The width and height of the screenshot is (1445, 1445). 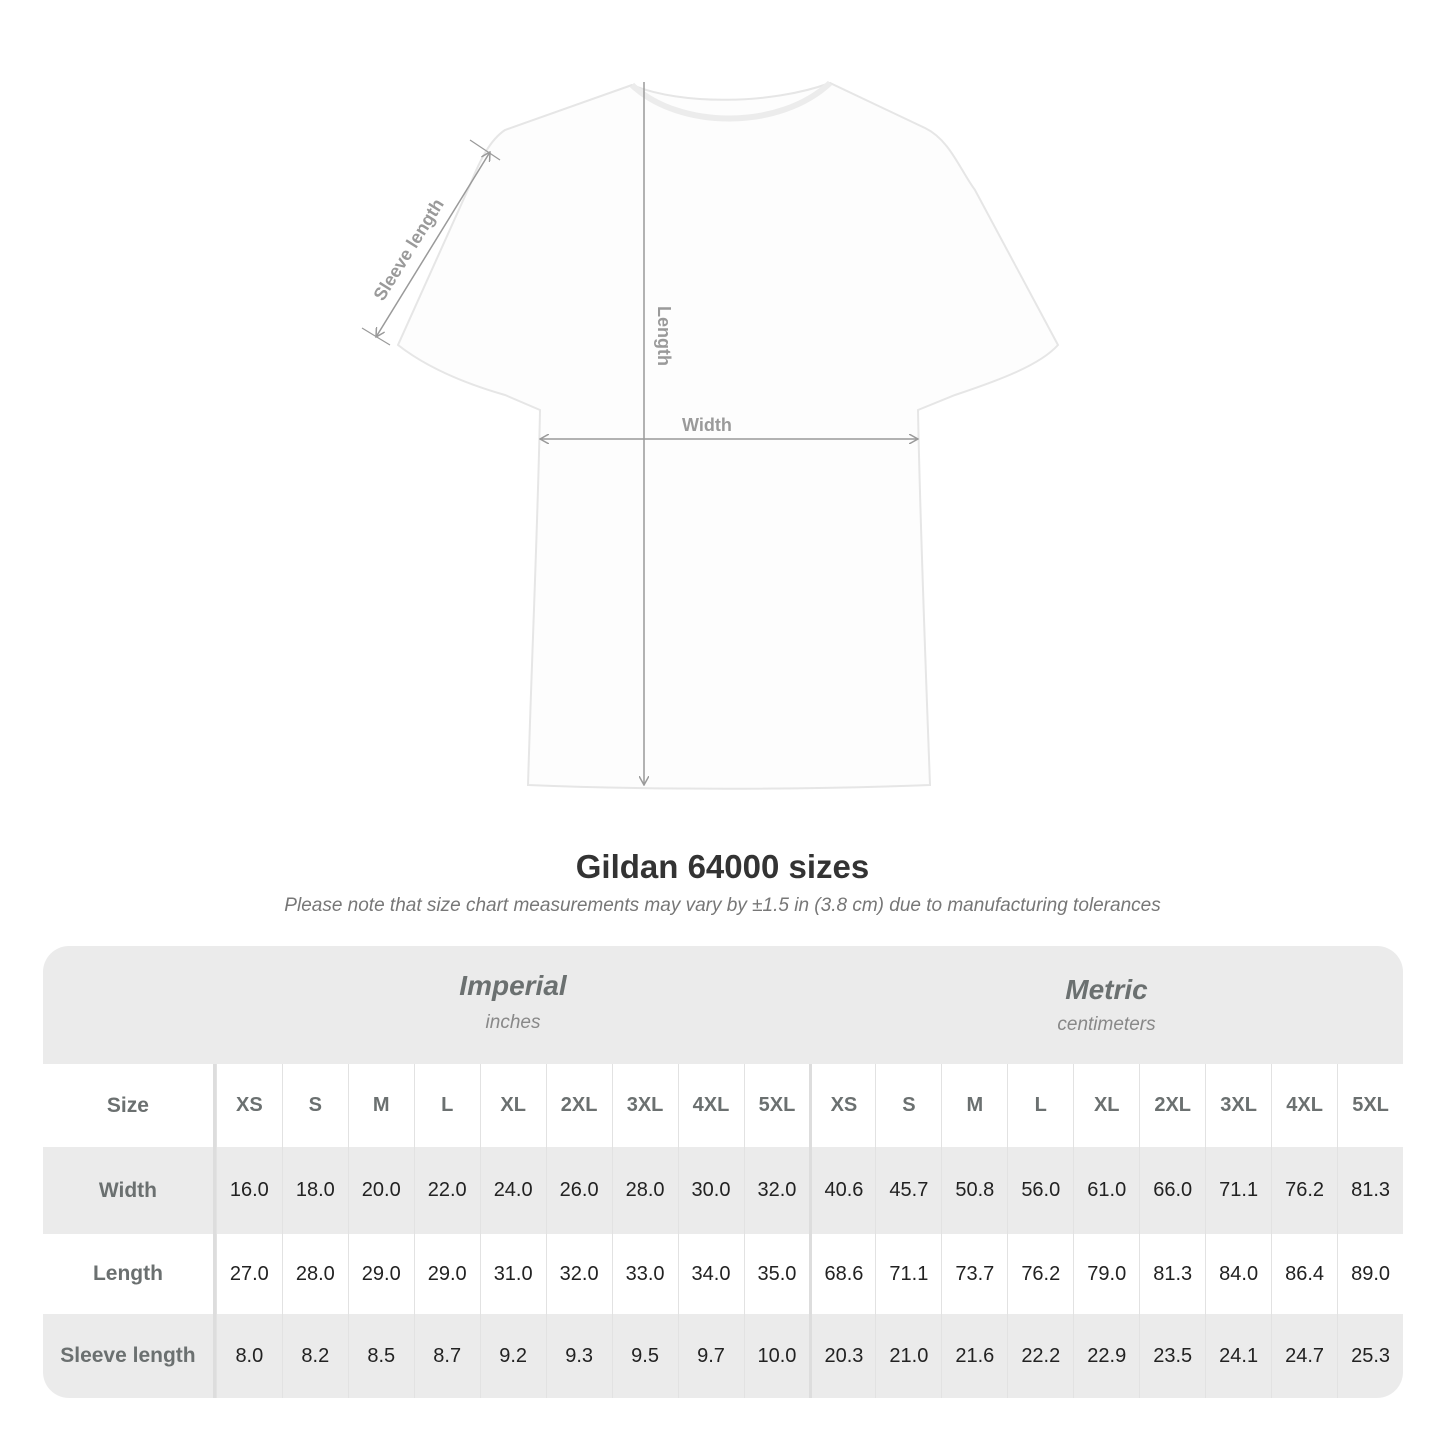 I want to click on imperial-value-cell: 34.0, so click(x=710, y=1274).